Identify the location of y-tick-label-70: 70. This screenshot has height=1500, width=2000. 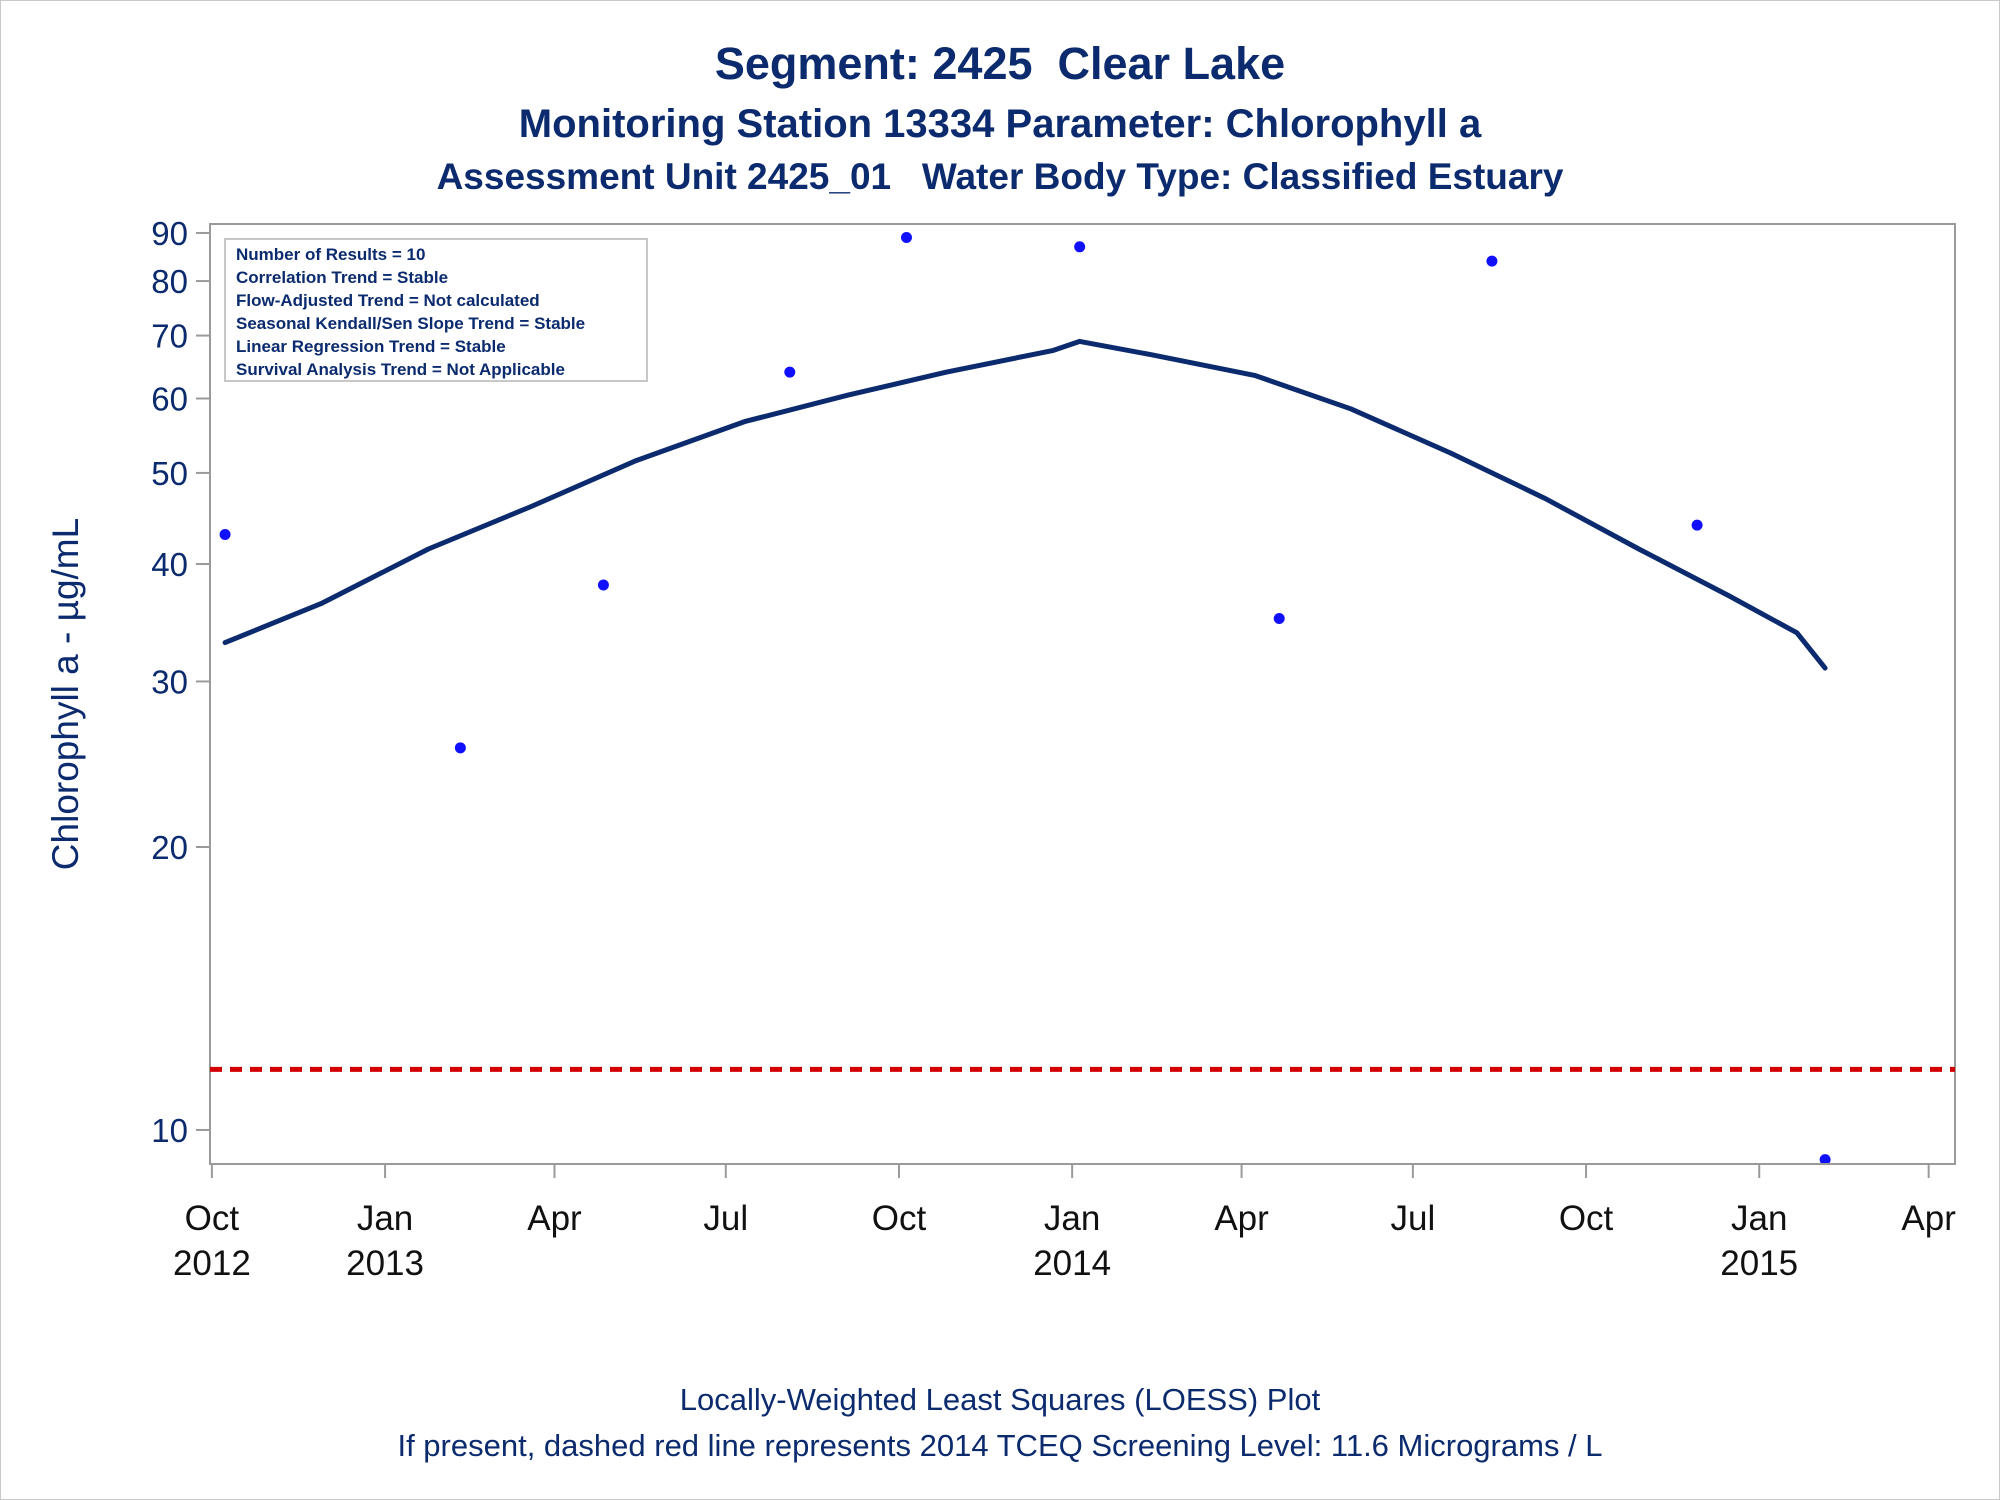
(169, 336).